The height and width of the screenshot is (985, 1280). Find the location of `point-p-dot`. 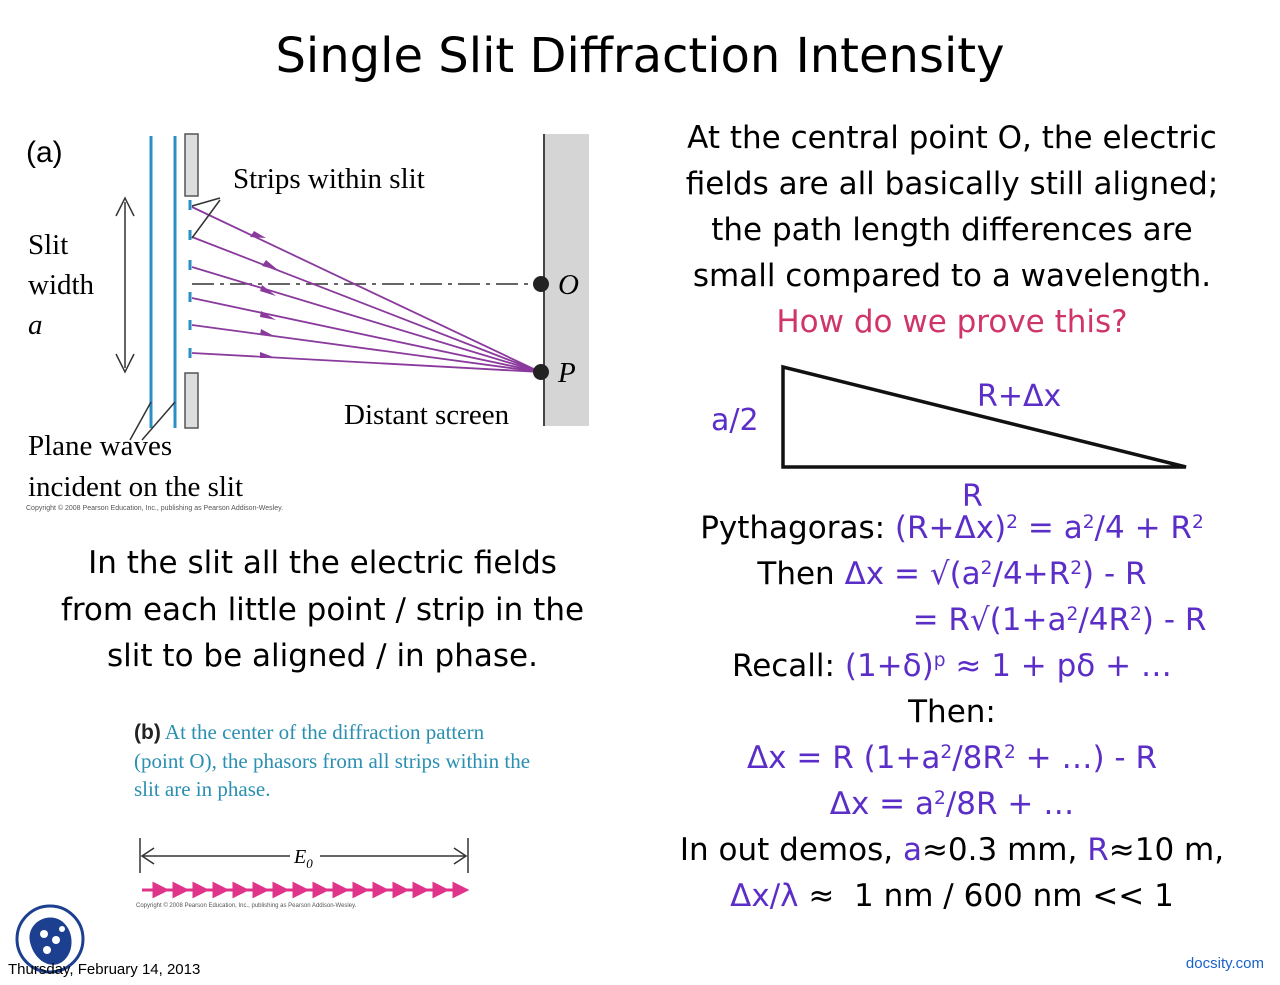

point-p-dot is located at coordinates (541, 372).